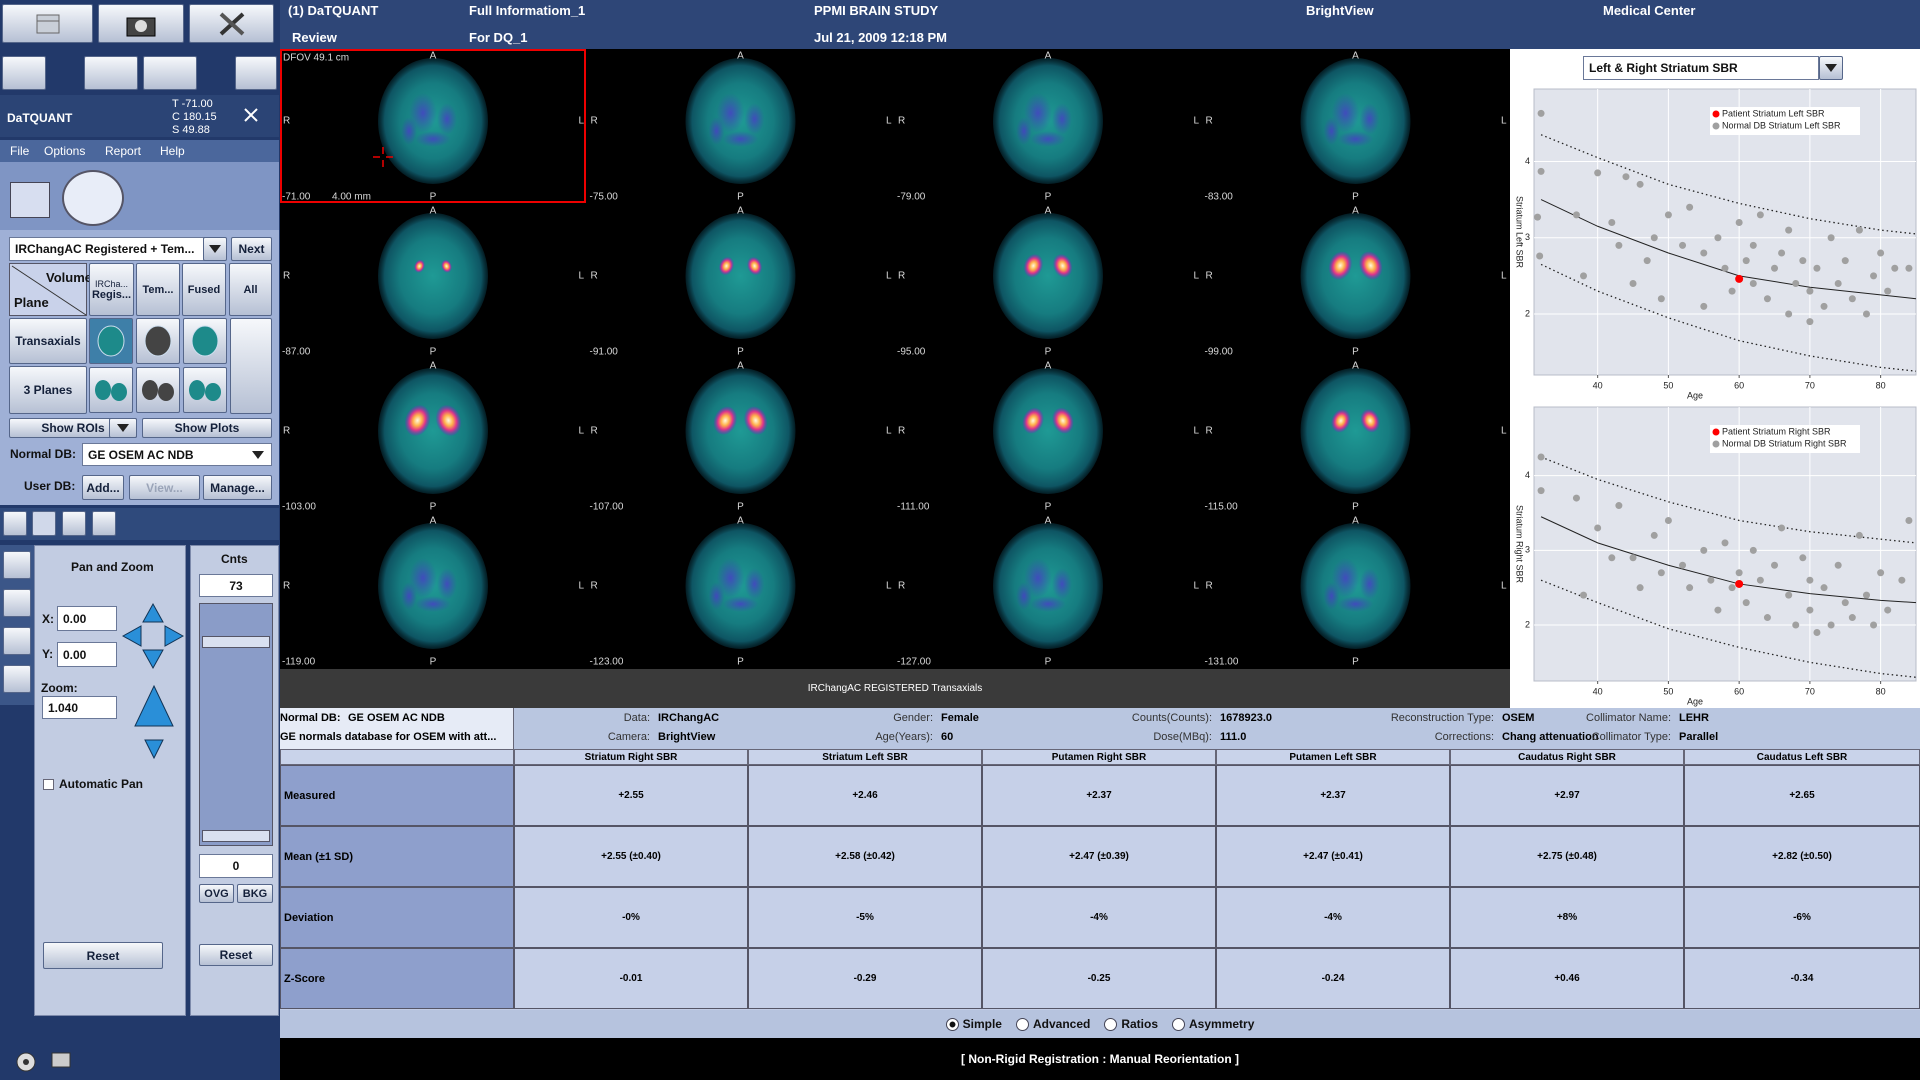  What do you see at coordinates (1219, 352) in the screenshot?
I see `slice-position: -99.00` at bounding box center [1219, 352].